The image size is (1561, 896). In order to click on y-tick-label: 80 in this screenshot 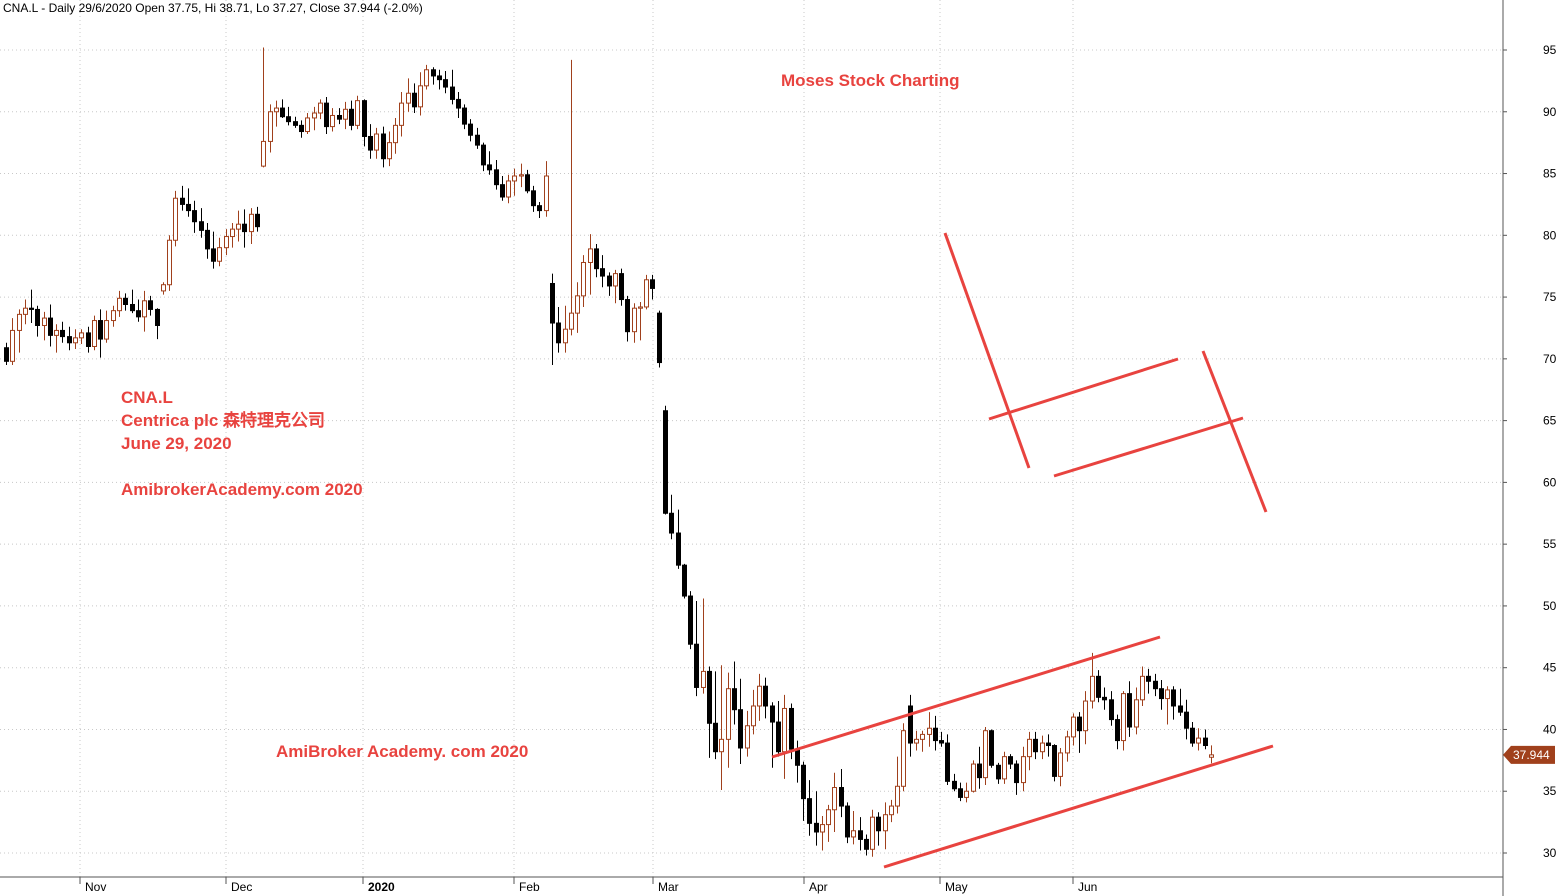, I will do `click(1550, 235)`.